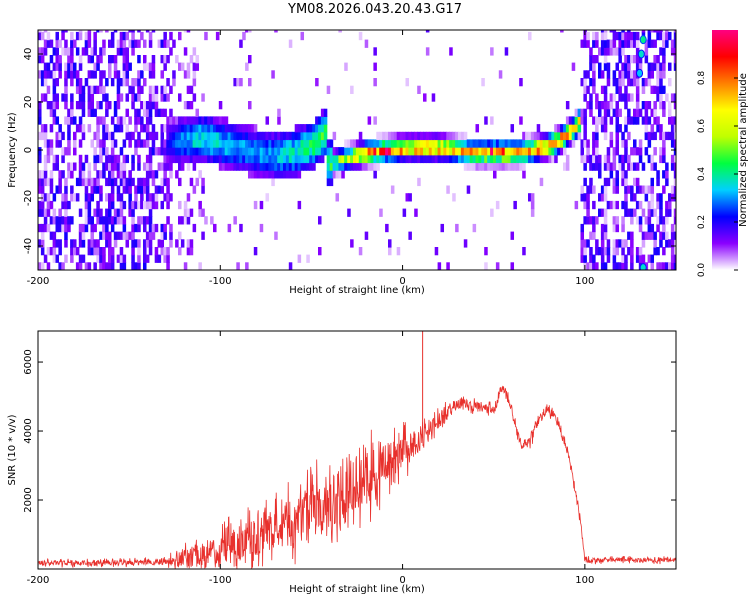  What do you see at coordinates (220, 580) in the screenshot?
I see `x-tick-label: -100` at bounding box center [220, 580].